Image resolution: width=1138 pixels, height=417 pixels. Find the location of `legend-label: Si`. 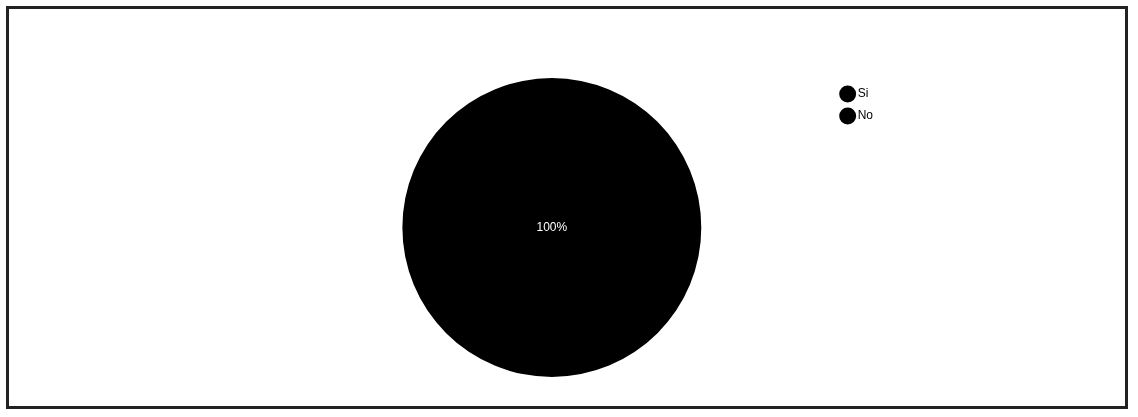

legend-label: Si is located at coordinates (863, 93).